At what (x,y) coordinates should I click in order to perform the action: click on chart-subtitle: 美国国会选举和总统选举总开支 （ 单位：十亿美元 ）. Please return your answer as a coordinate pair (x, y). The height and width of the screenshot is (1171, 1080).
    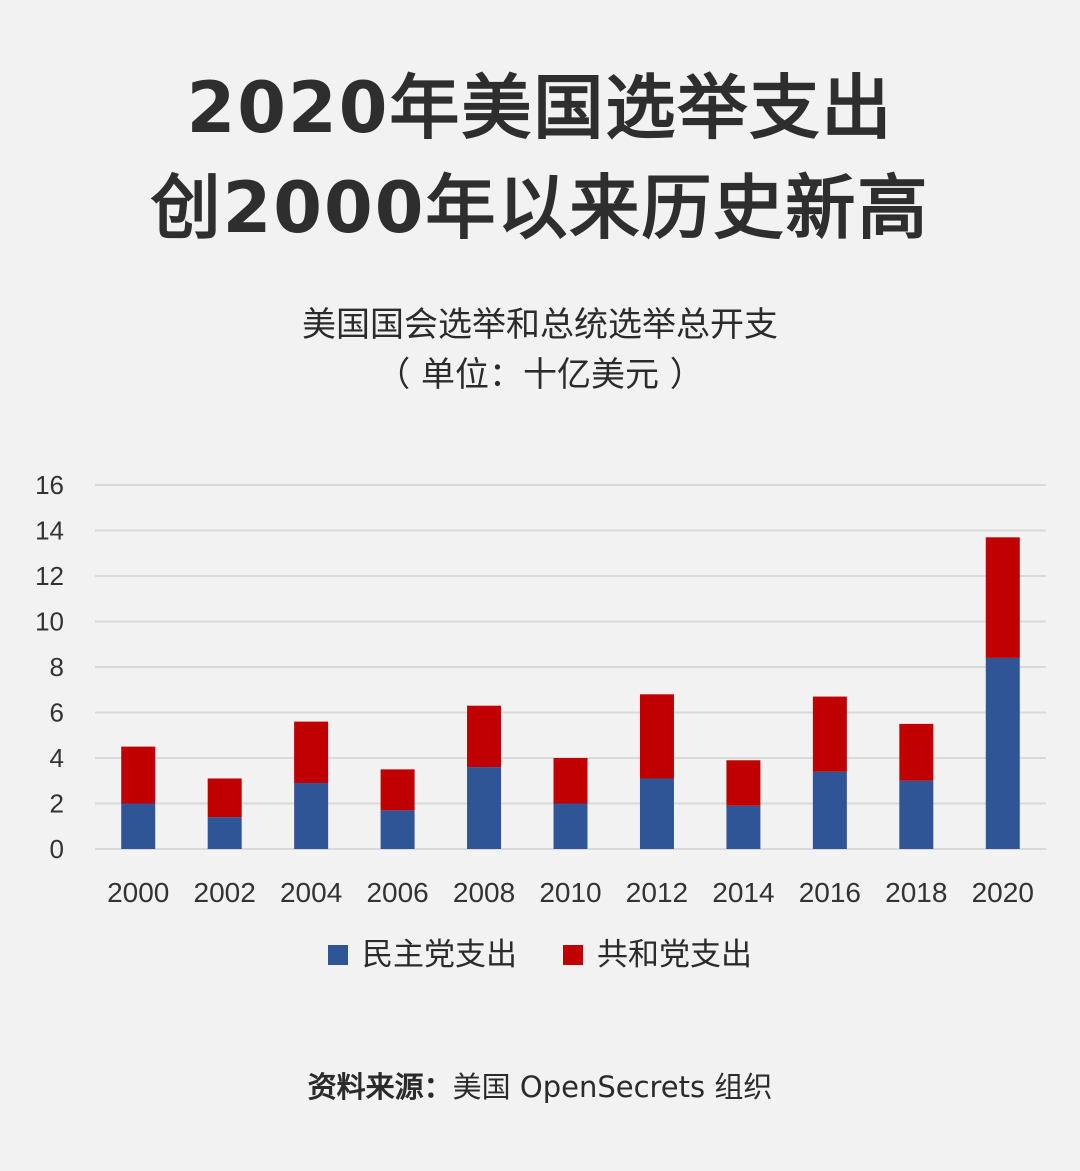
    Looking at the image, I should click on (540, 350).